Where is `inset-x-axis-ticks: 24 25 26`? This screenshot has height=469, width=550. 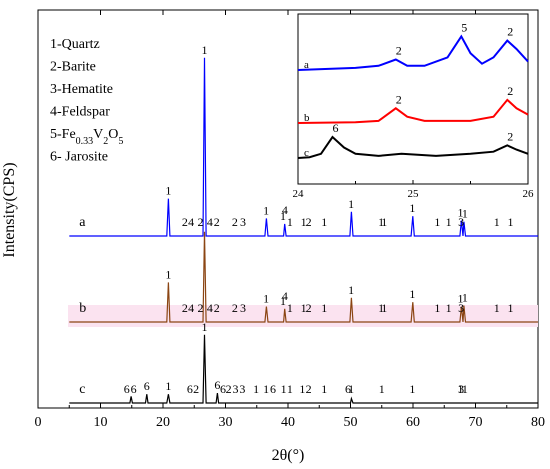 inset-x-axis-ticks: 24 25 26 is located at coordinates (414, 190).